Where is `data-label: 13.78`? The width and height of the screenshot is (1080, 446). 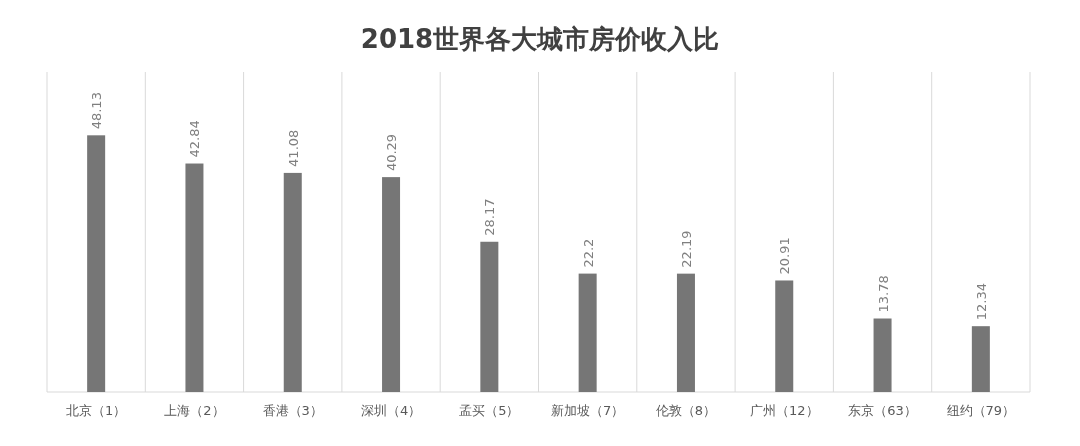 data-label: 13.78 is located at coordinates (883, 294).